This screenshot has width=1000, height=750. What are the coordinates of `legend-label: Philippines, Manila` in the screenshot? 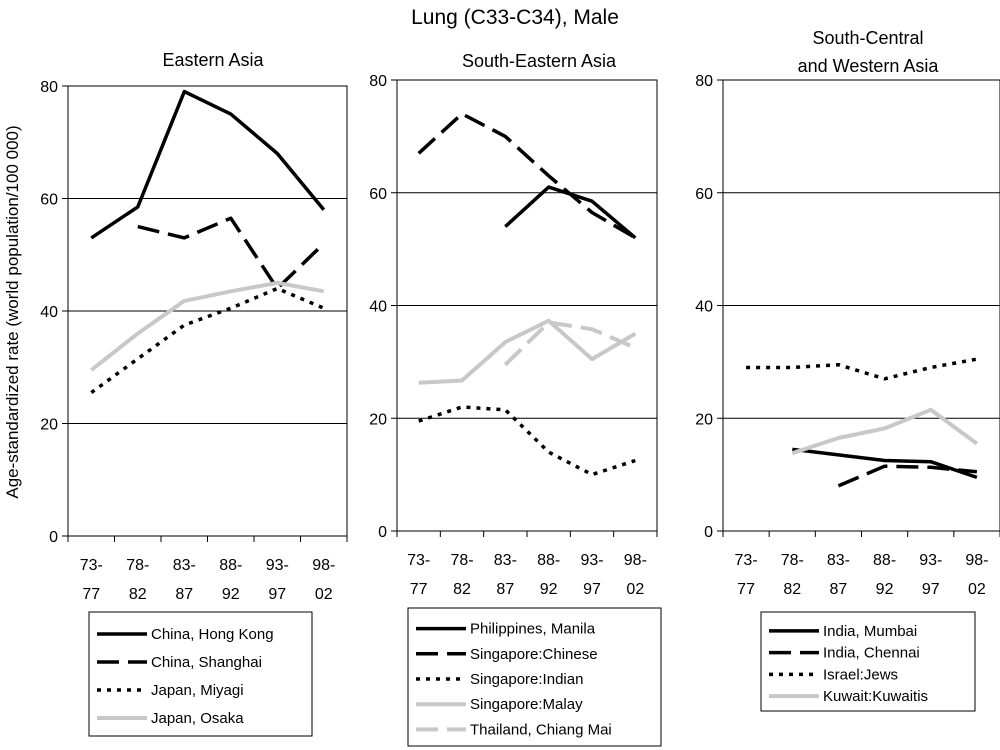 It's located at (533, 629).